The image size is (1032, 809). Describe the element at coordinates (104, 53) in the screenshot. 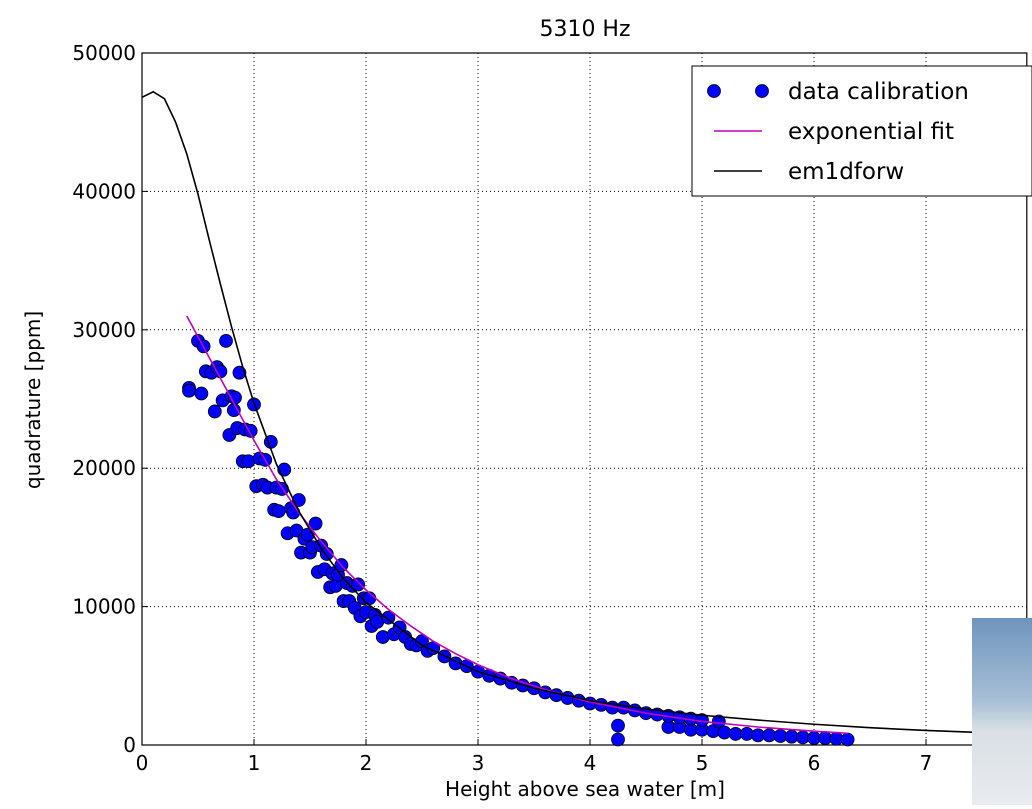

I see `y-tick-label: 50000` at that location.